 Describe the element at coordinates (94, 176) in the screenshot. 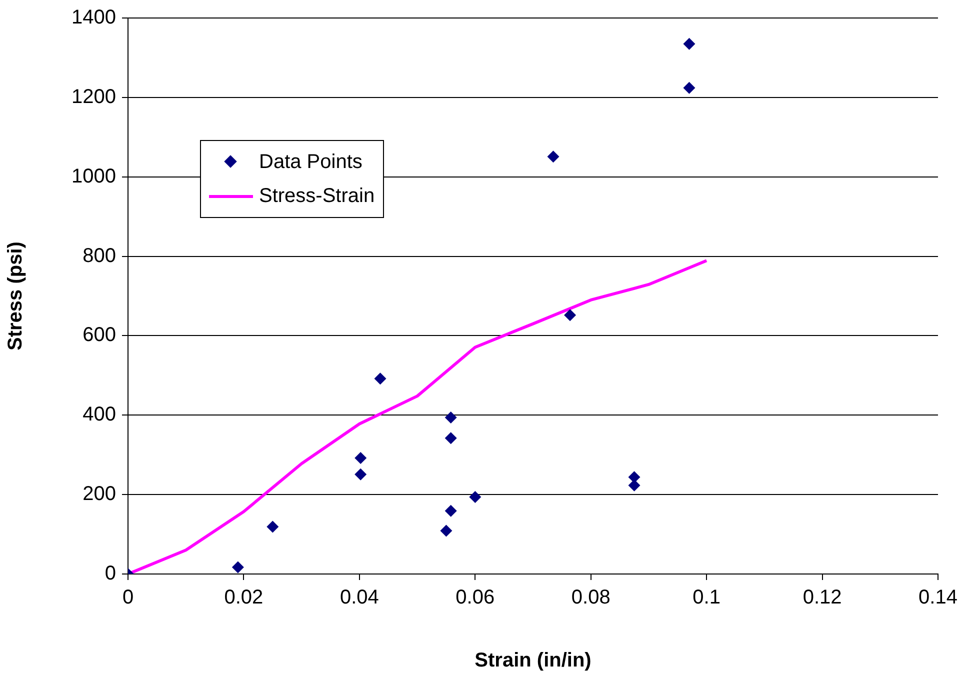

I see `y-tick-label: 1000` at that location.